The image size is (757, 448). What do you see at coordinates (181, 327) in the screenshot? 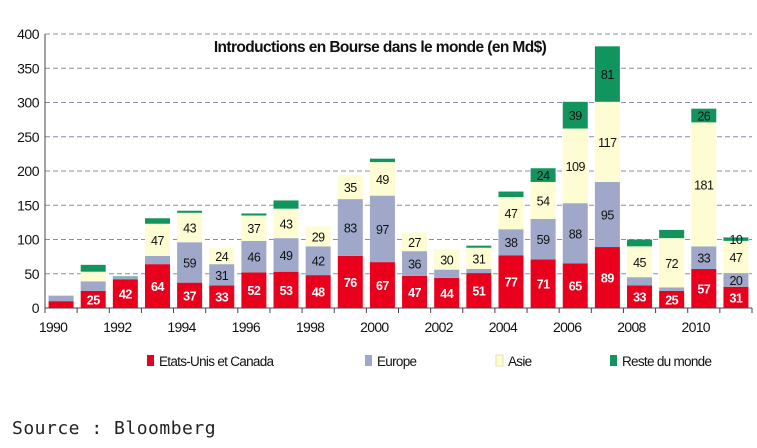
I see `x-tick-label: 1994` at bounding box center [181, 327].